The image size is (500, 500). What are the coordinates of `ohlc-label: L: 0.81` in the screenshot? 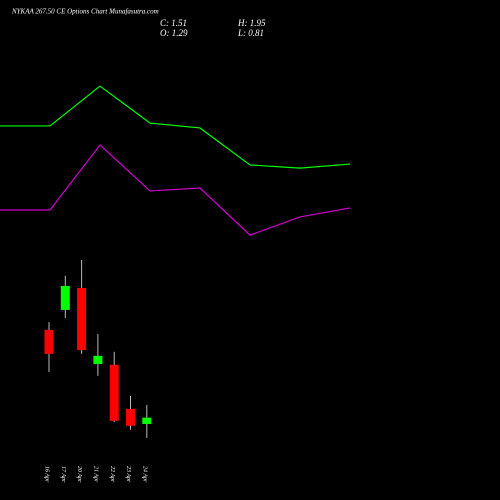 It's located at (250, 33).